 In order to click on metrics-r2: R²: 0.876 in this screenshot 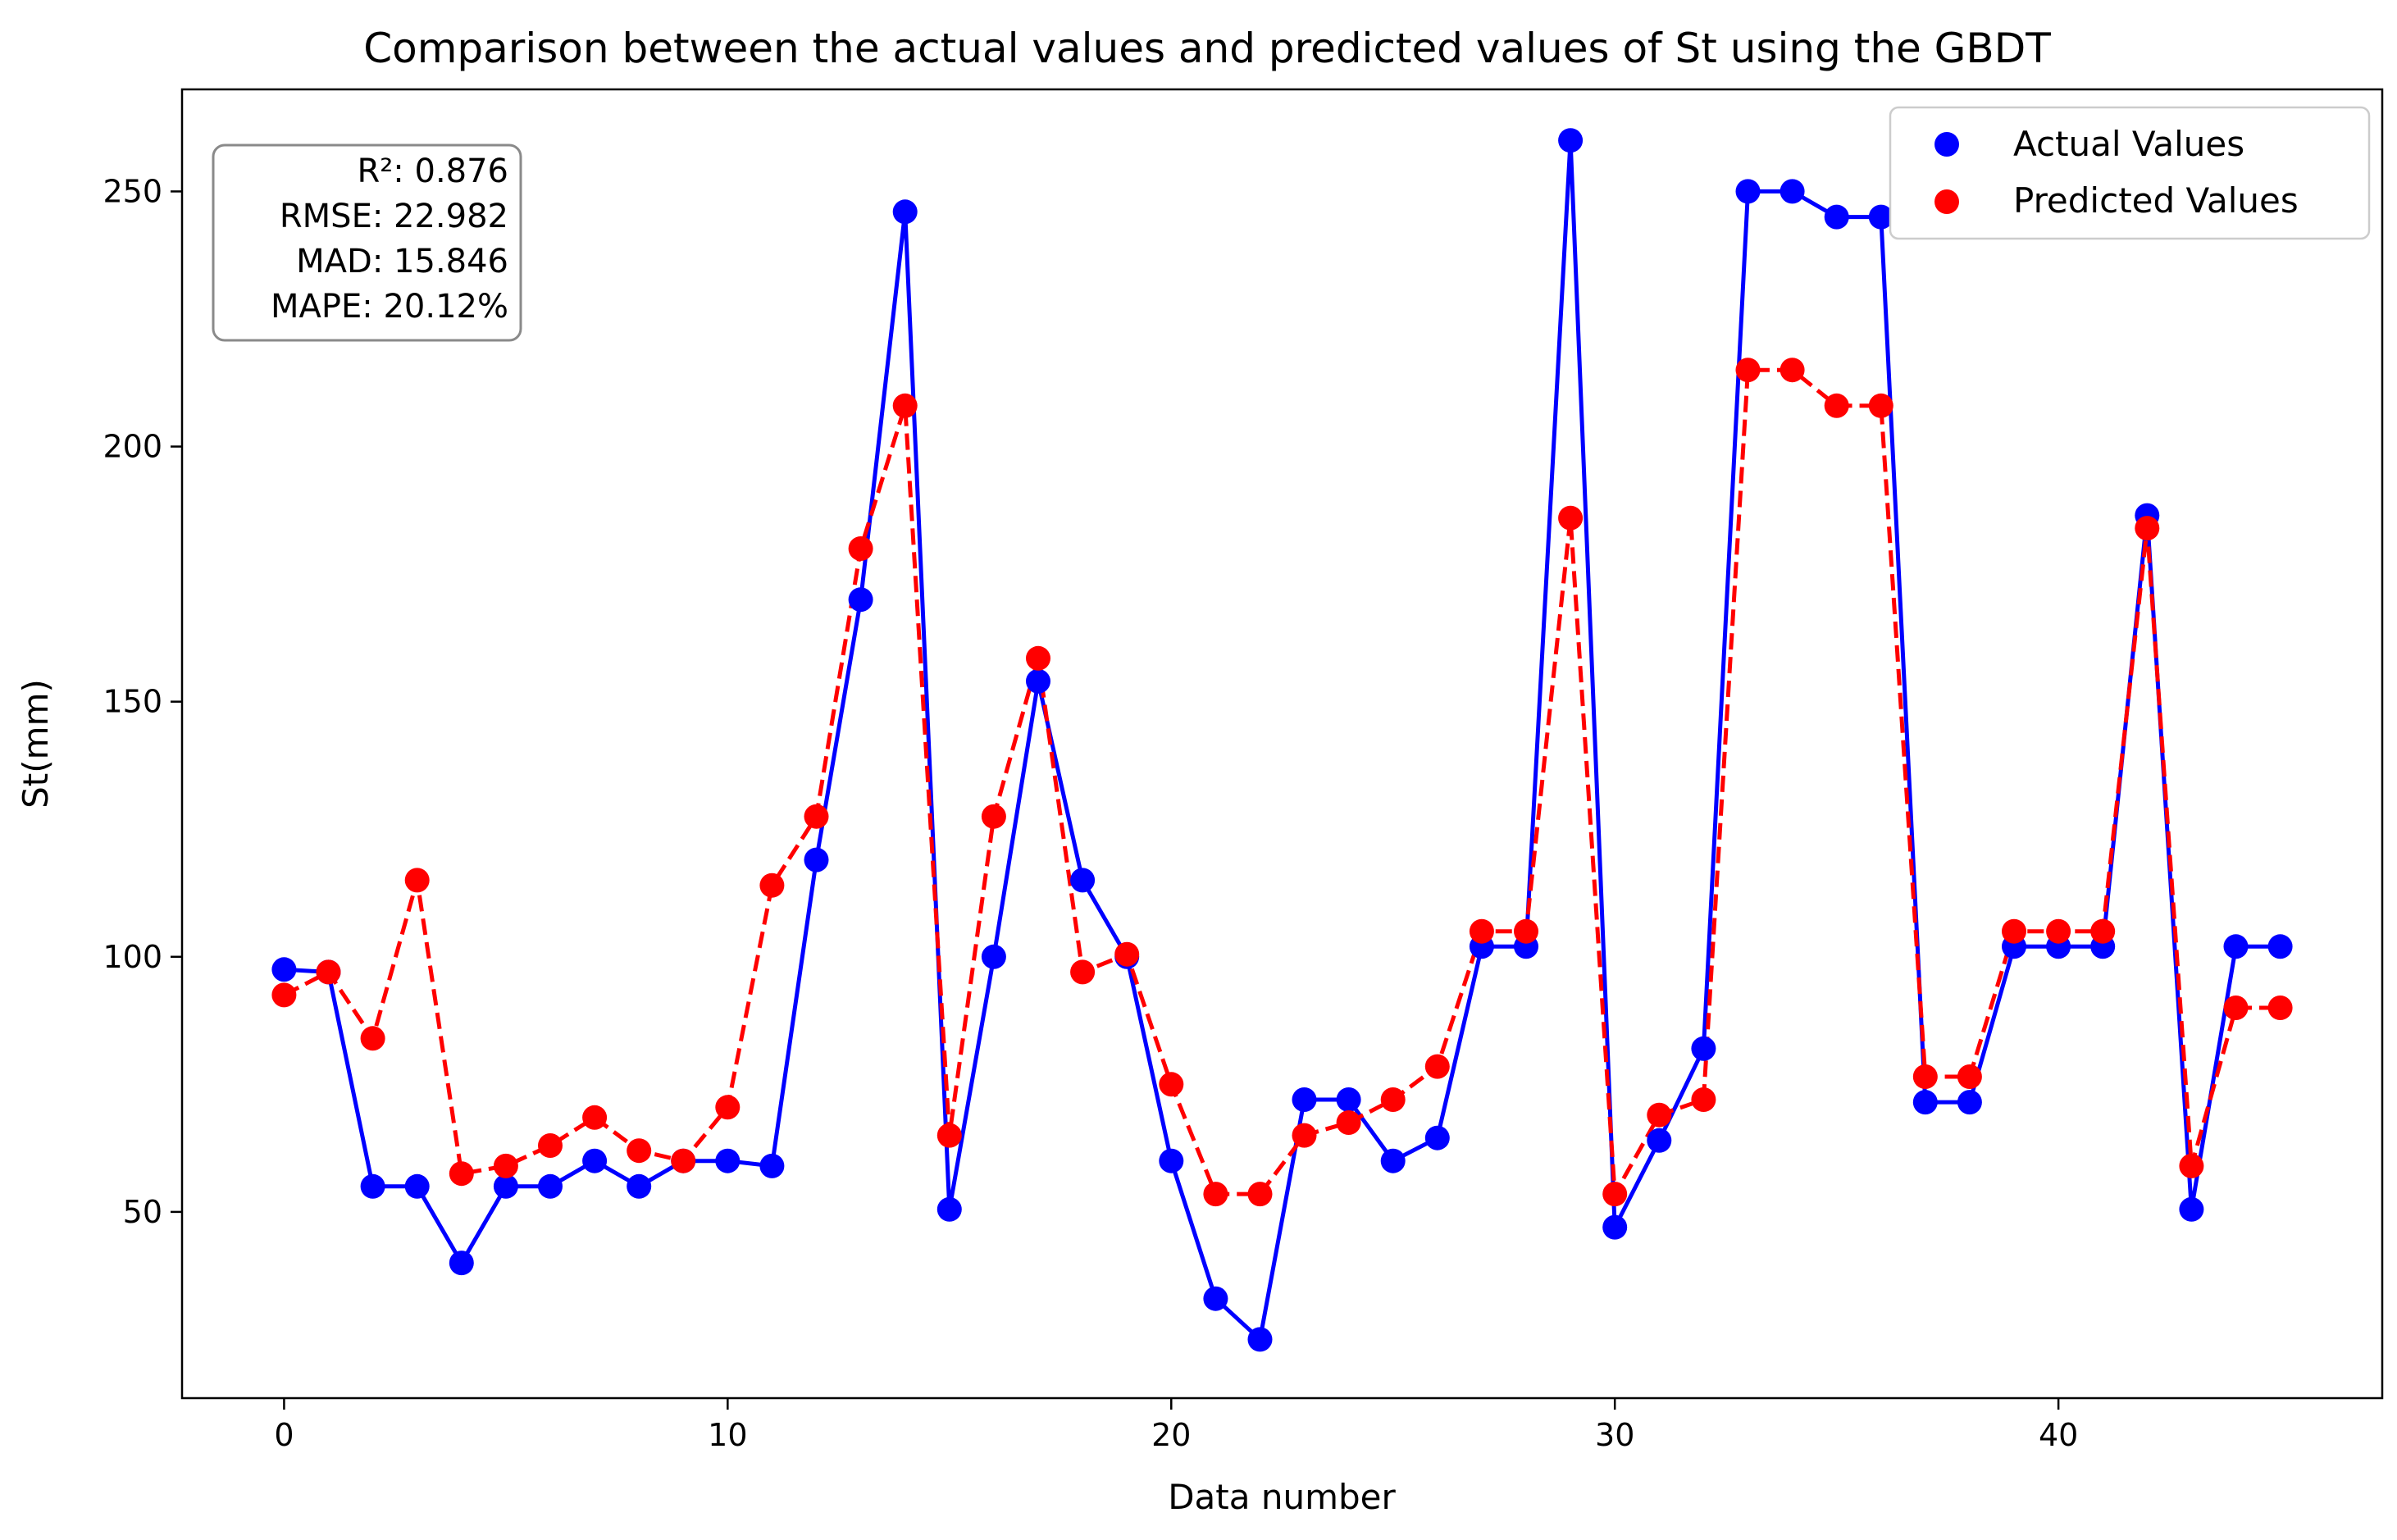, I will do `click(433, 171)`.